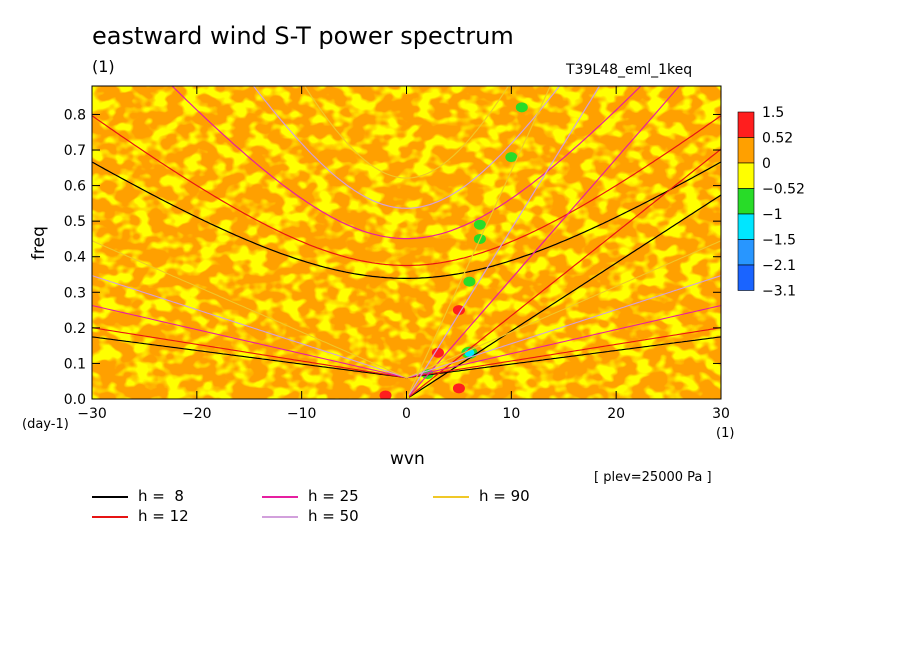 The image size is (904, 654). Describe the element at coordinates (75, 258) in the screenshot. I see `y-tick-label: 0.4` at that location.